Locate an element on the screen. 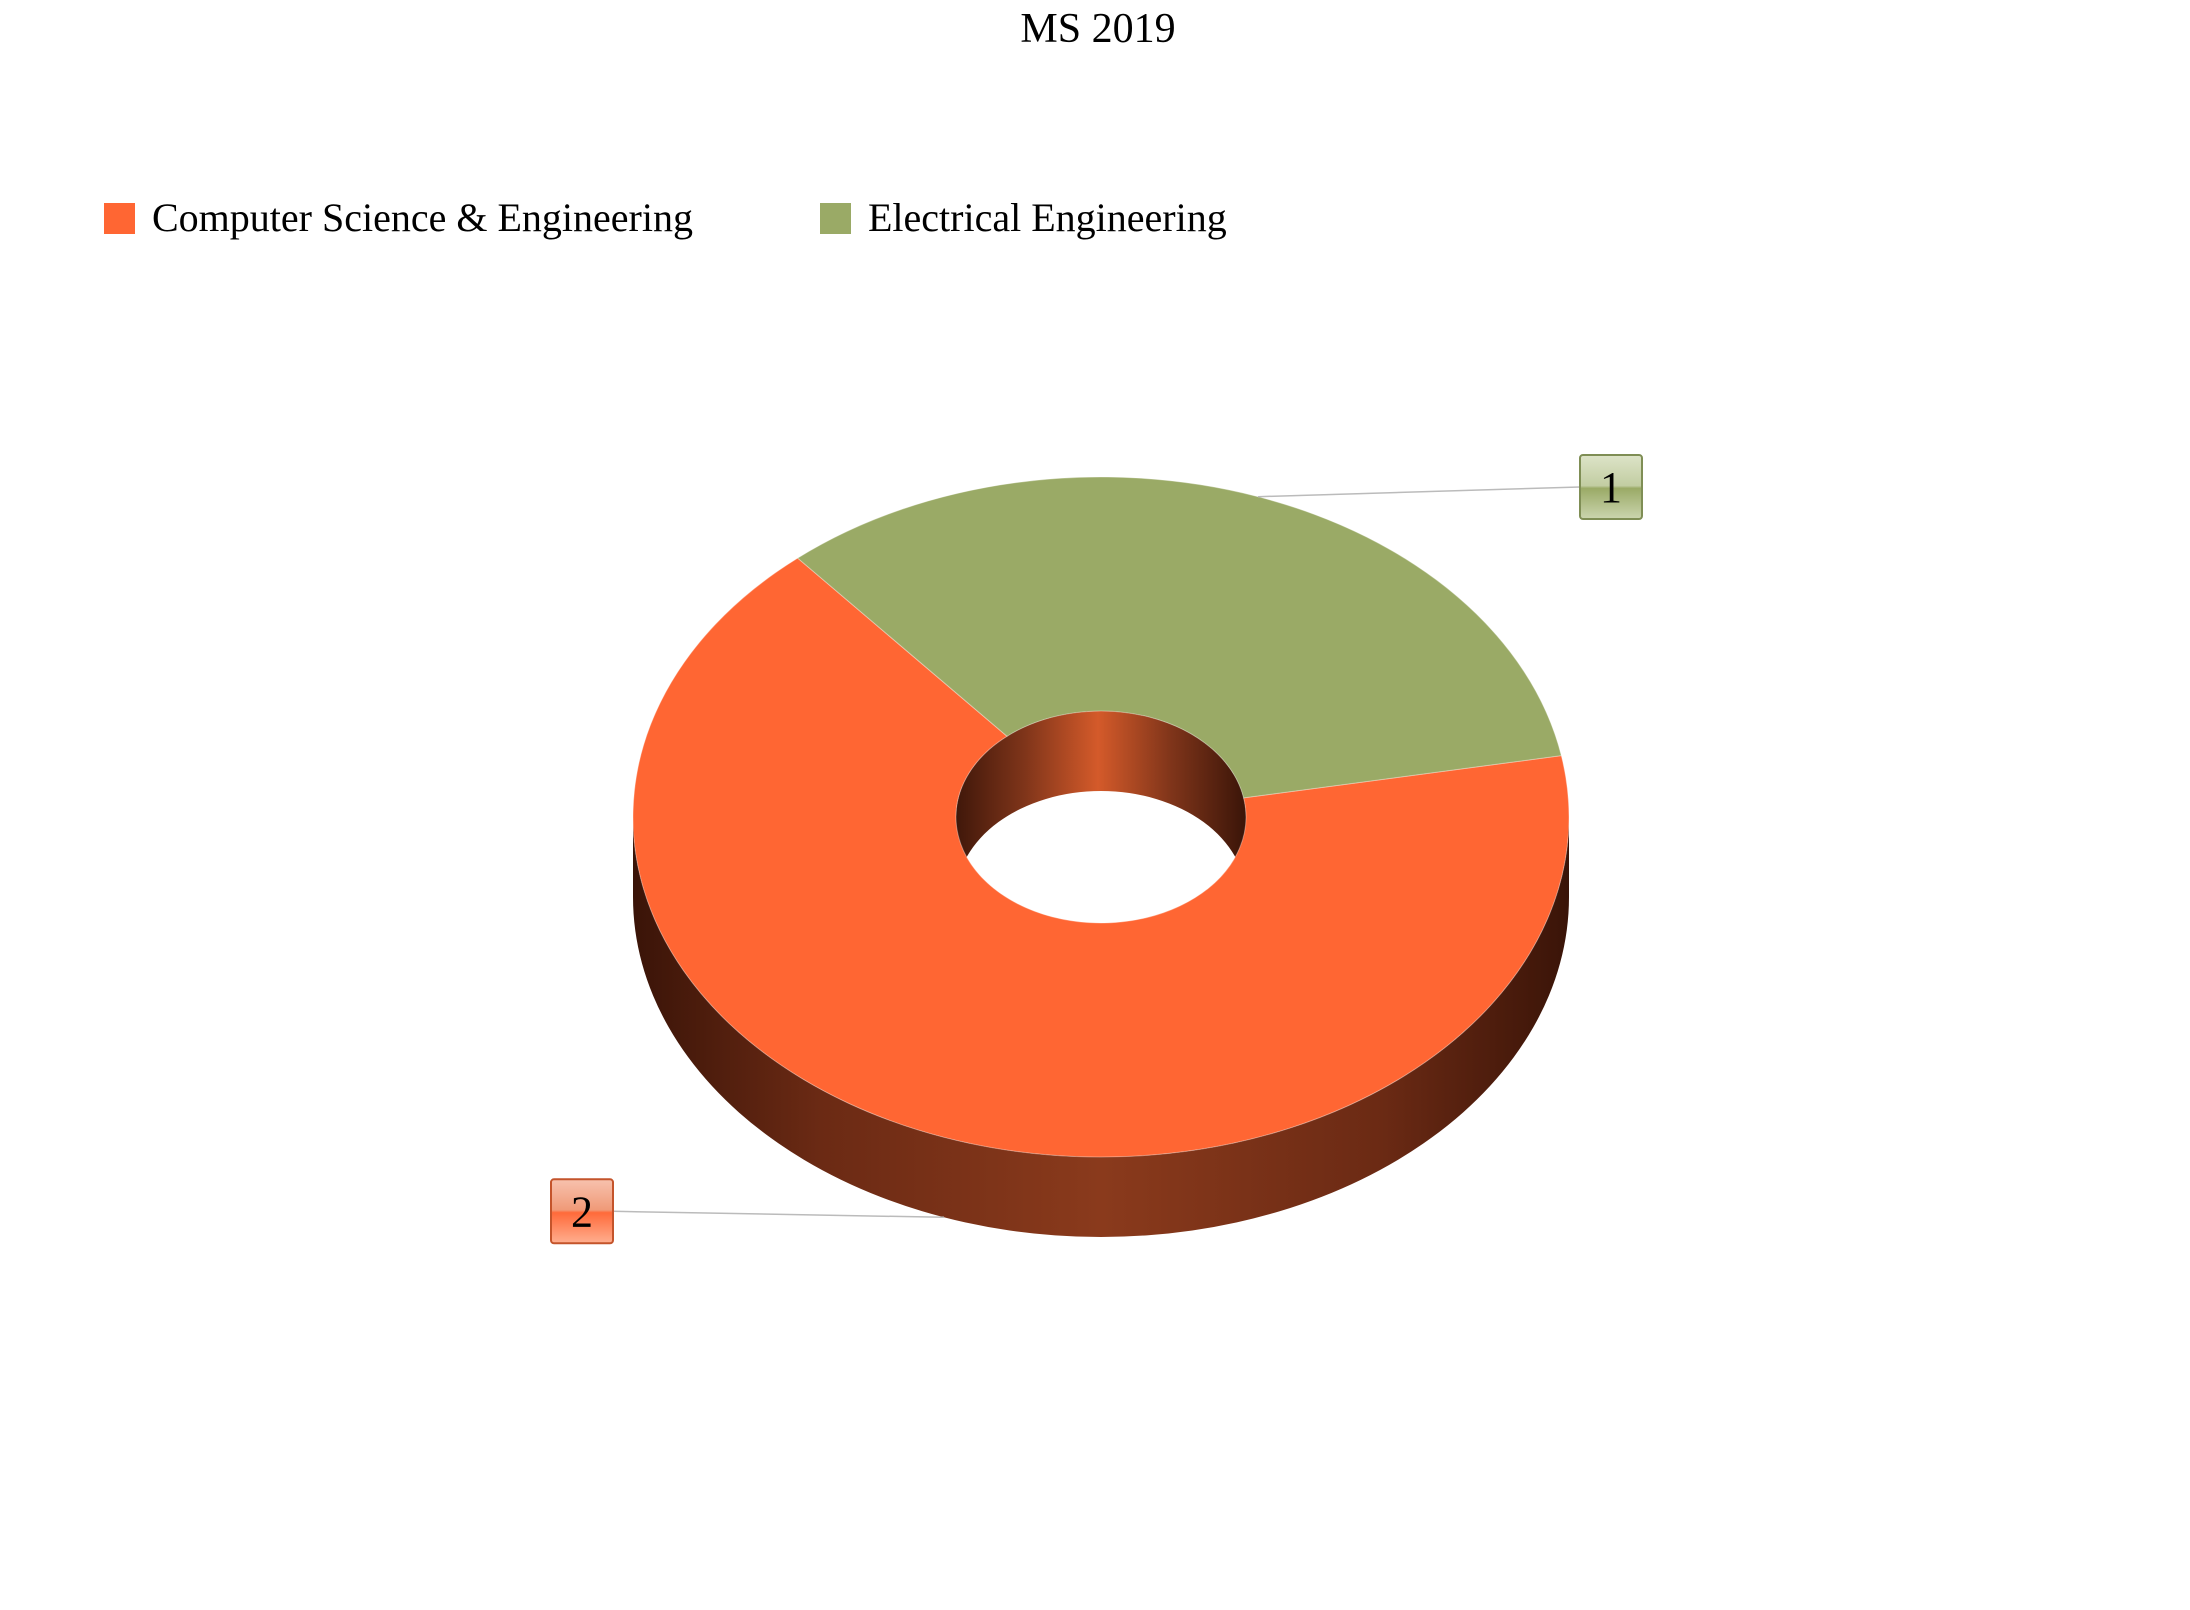 The image size is (2190, 1610). legend-item-computer-science-and-engineering: Computer Science & Engineering is located at coordinates (398, 217).